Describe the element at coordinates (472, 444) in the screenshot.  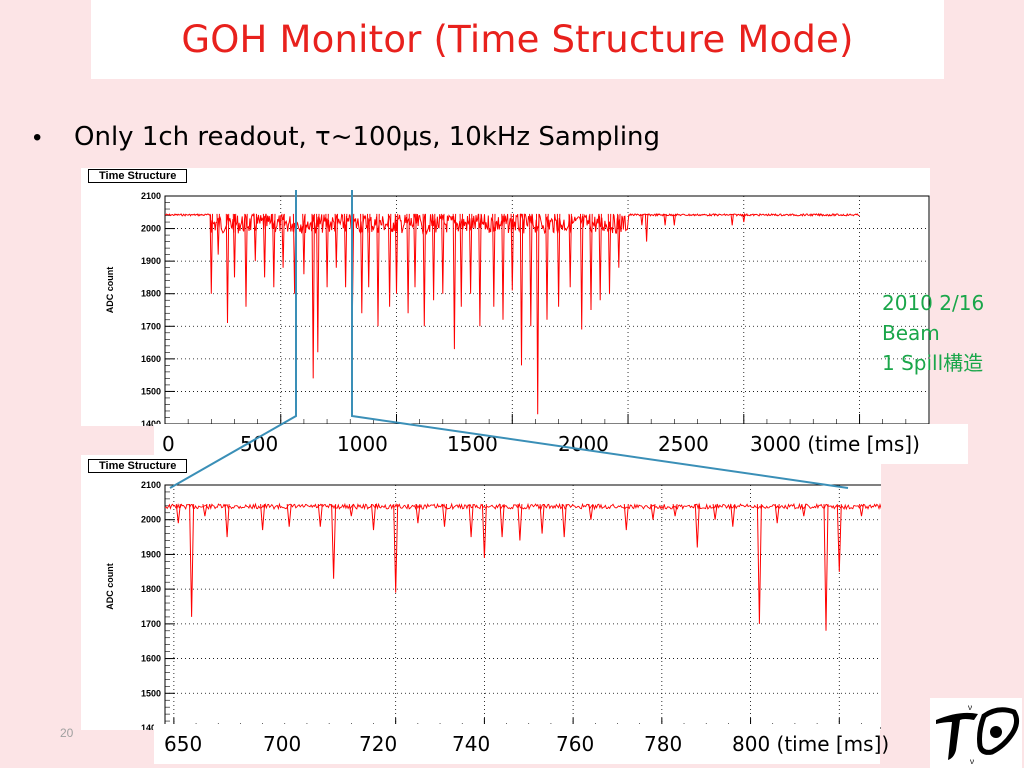
I see `x-tick-label: 1500` at that location.